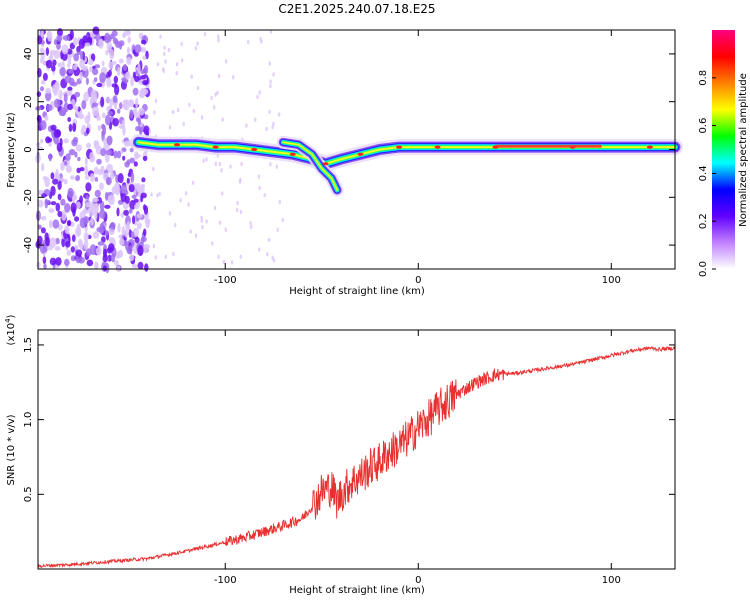 The height and width of the screenshot is (600, 750). What do you see at coordinates (28, 345) in the screenshot?
I see `snr-y-tick-label: 1.5` at bounding box center [28, 345].